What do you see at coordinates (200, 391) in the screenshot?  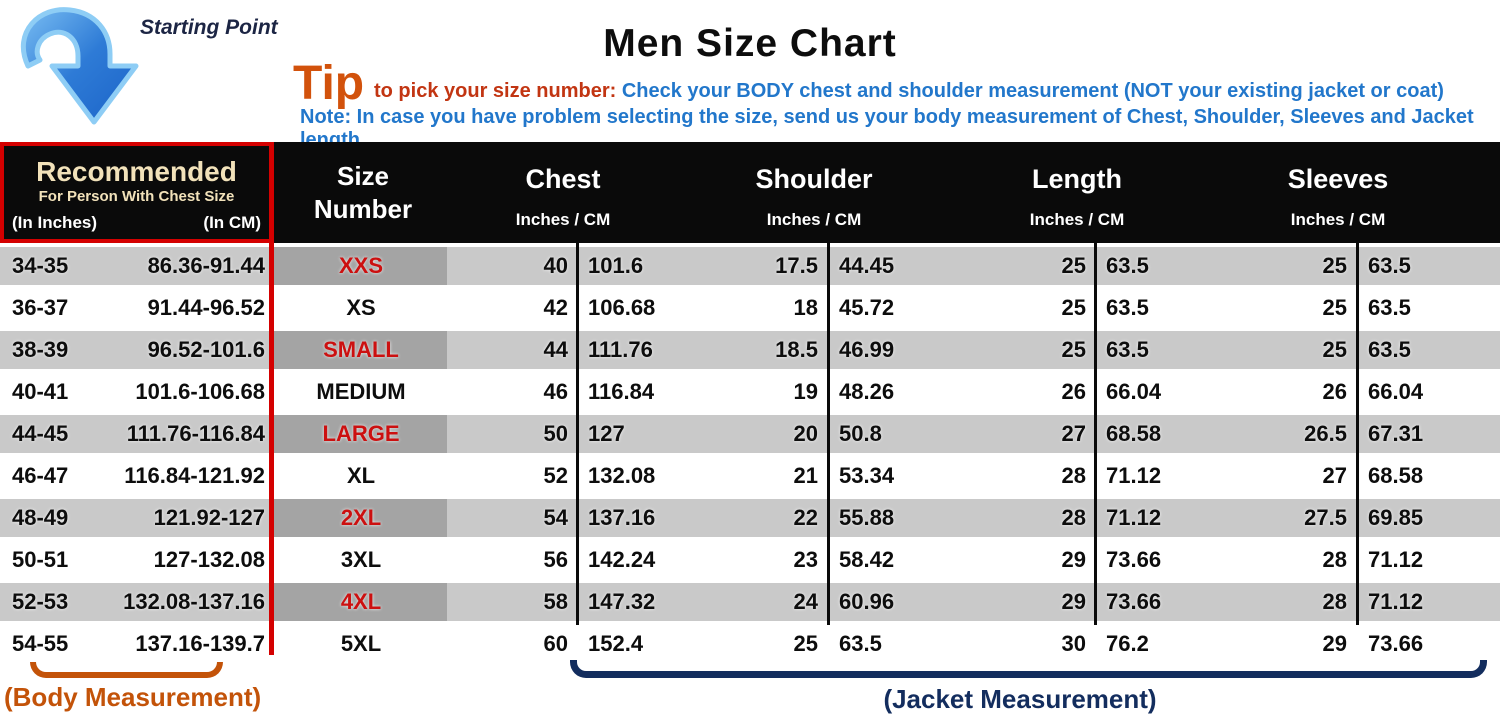 I see `cell-recommended-cm: 101.6-106.68` at bounding box center [200, 391].